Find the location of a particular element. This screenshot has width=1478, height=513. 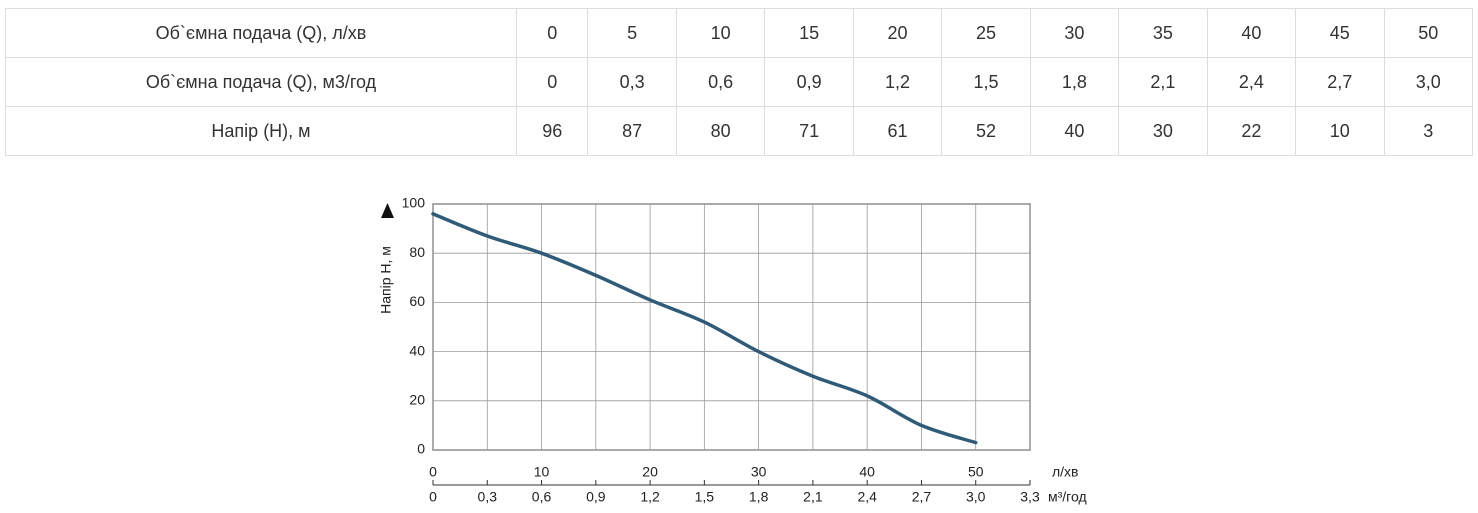

y-tick-label: 100 is located at coordinates (414, 203).